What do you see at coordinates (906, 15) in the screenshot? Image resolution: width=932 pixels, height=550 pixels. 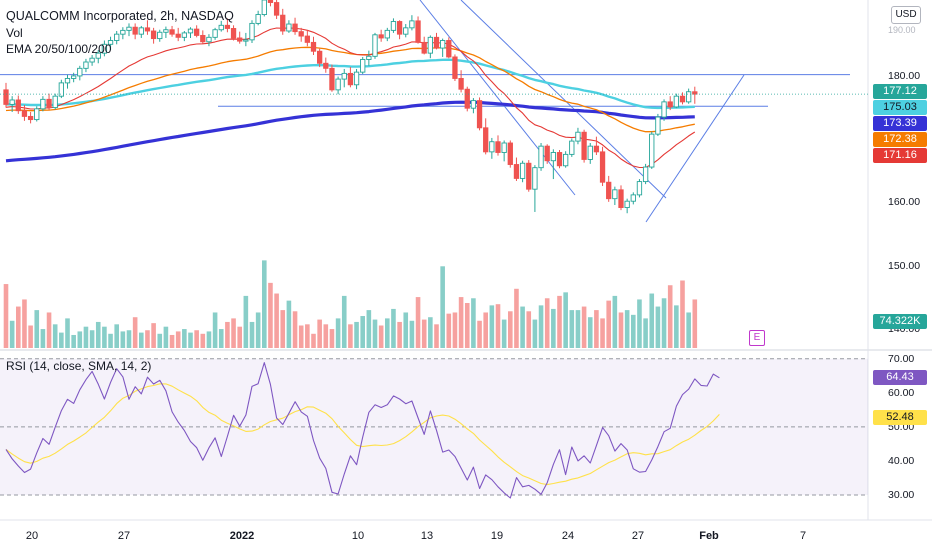 I see `currency-button: USD` at bounding box center [906, 15].